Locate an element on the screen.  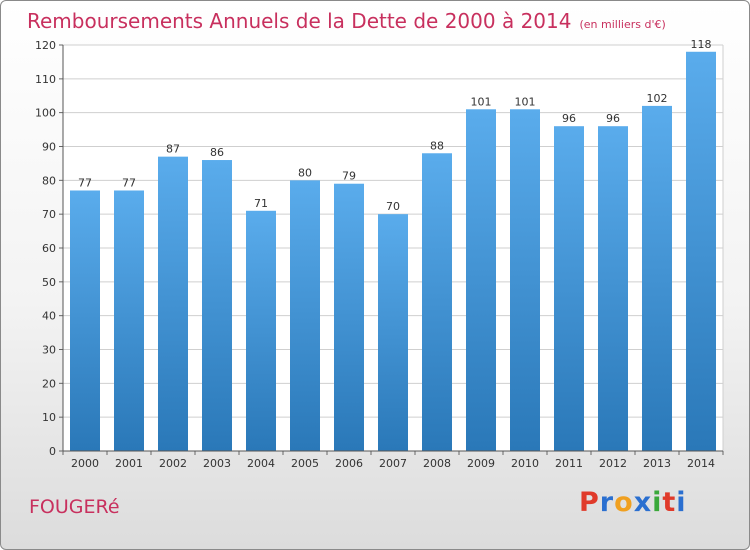
logo-letter: x is located at coordinates (643, 502).